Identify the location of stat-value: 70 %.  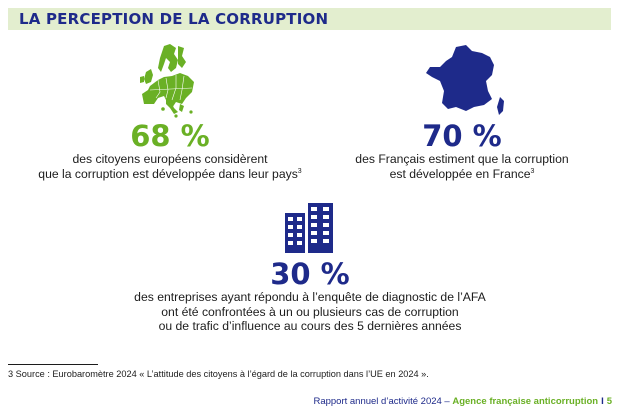
(462, 136).